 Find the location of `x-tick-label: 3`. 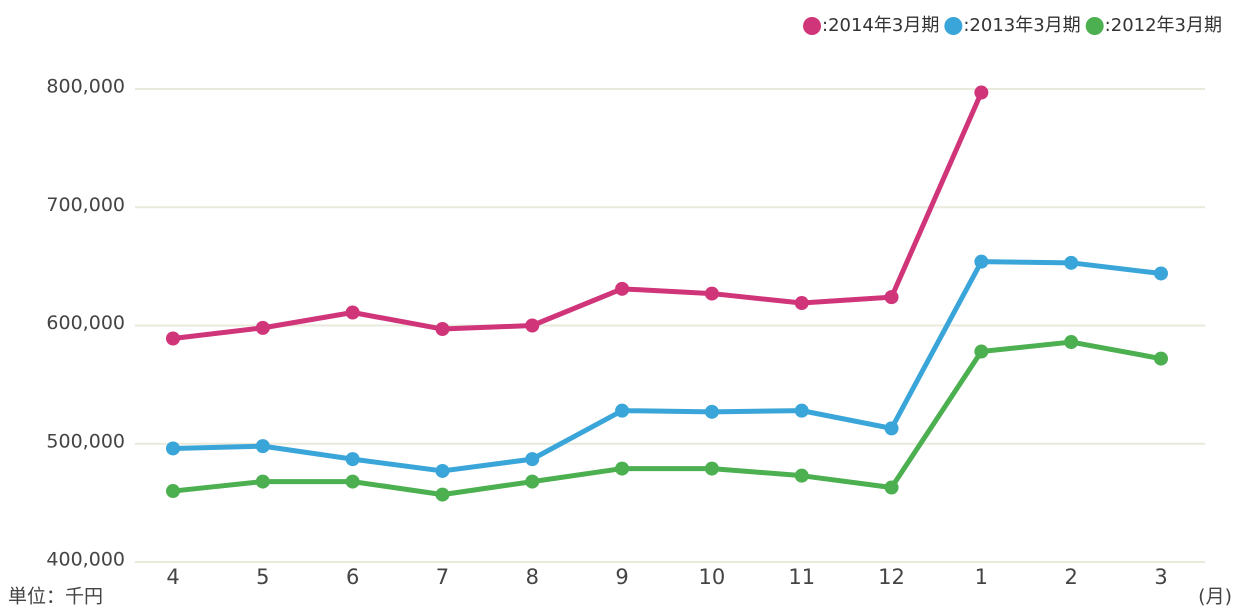

x-tick-label: 3 is located at coordinates (1160, 577).